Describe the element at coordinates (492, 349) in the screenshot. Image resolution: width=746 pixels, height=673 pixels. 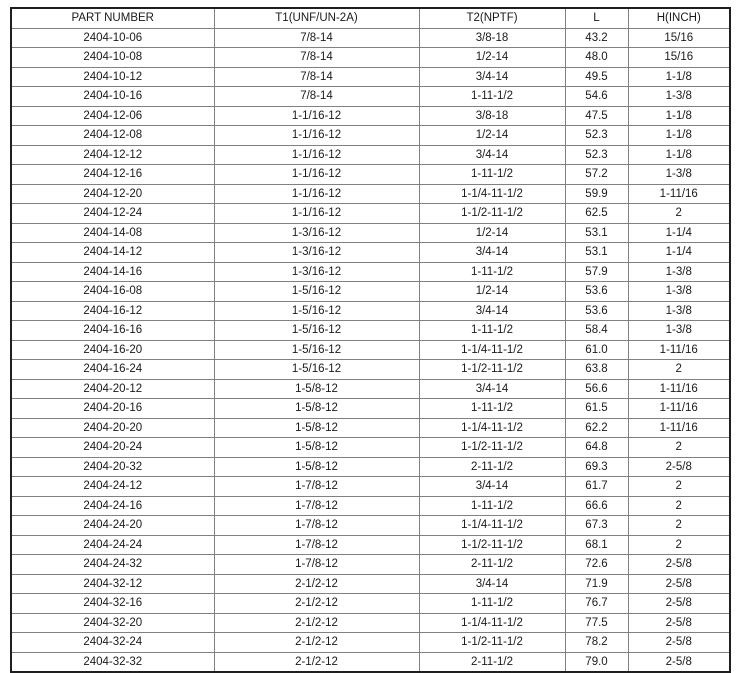
I see `cell-r16-c2: 1-1/4-11-1/2` at that location.